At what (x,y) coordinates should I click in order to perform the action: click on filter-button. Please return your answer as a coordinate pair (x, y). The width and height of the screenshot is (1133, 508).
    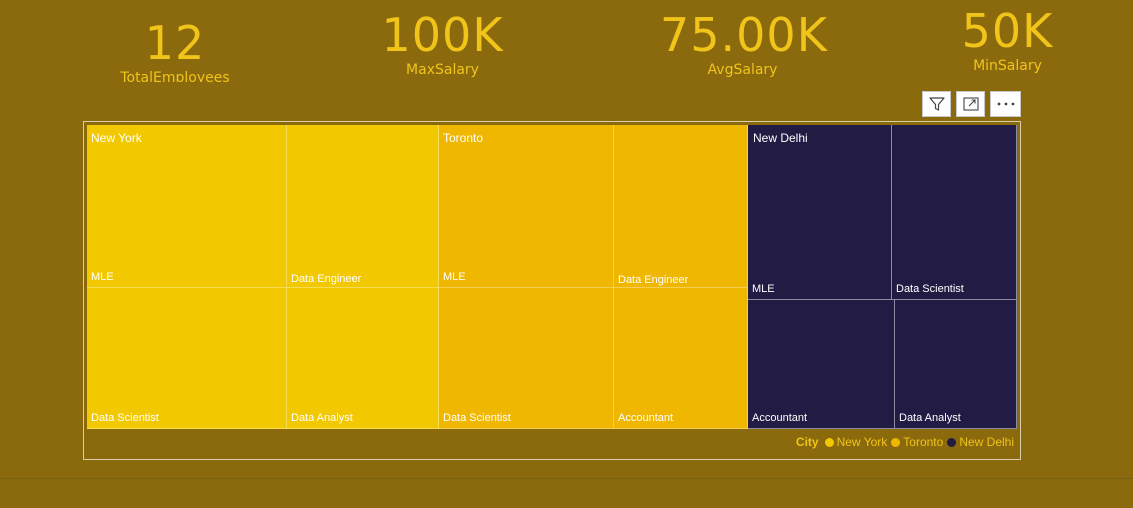
    Looking at the image, I should click on (936, 104).